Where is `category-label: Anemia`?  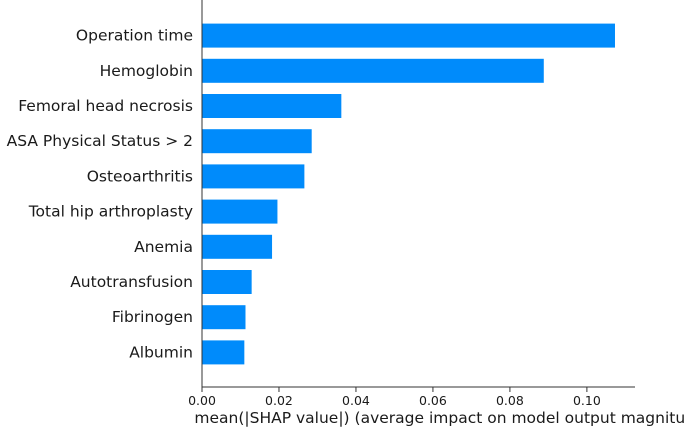
category-label: Anemia is located at coordinates (163, 247).